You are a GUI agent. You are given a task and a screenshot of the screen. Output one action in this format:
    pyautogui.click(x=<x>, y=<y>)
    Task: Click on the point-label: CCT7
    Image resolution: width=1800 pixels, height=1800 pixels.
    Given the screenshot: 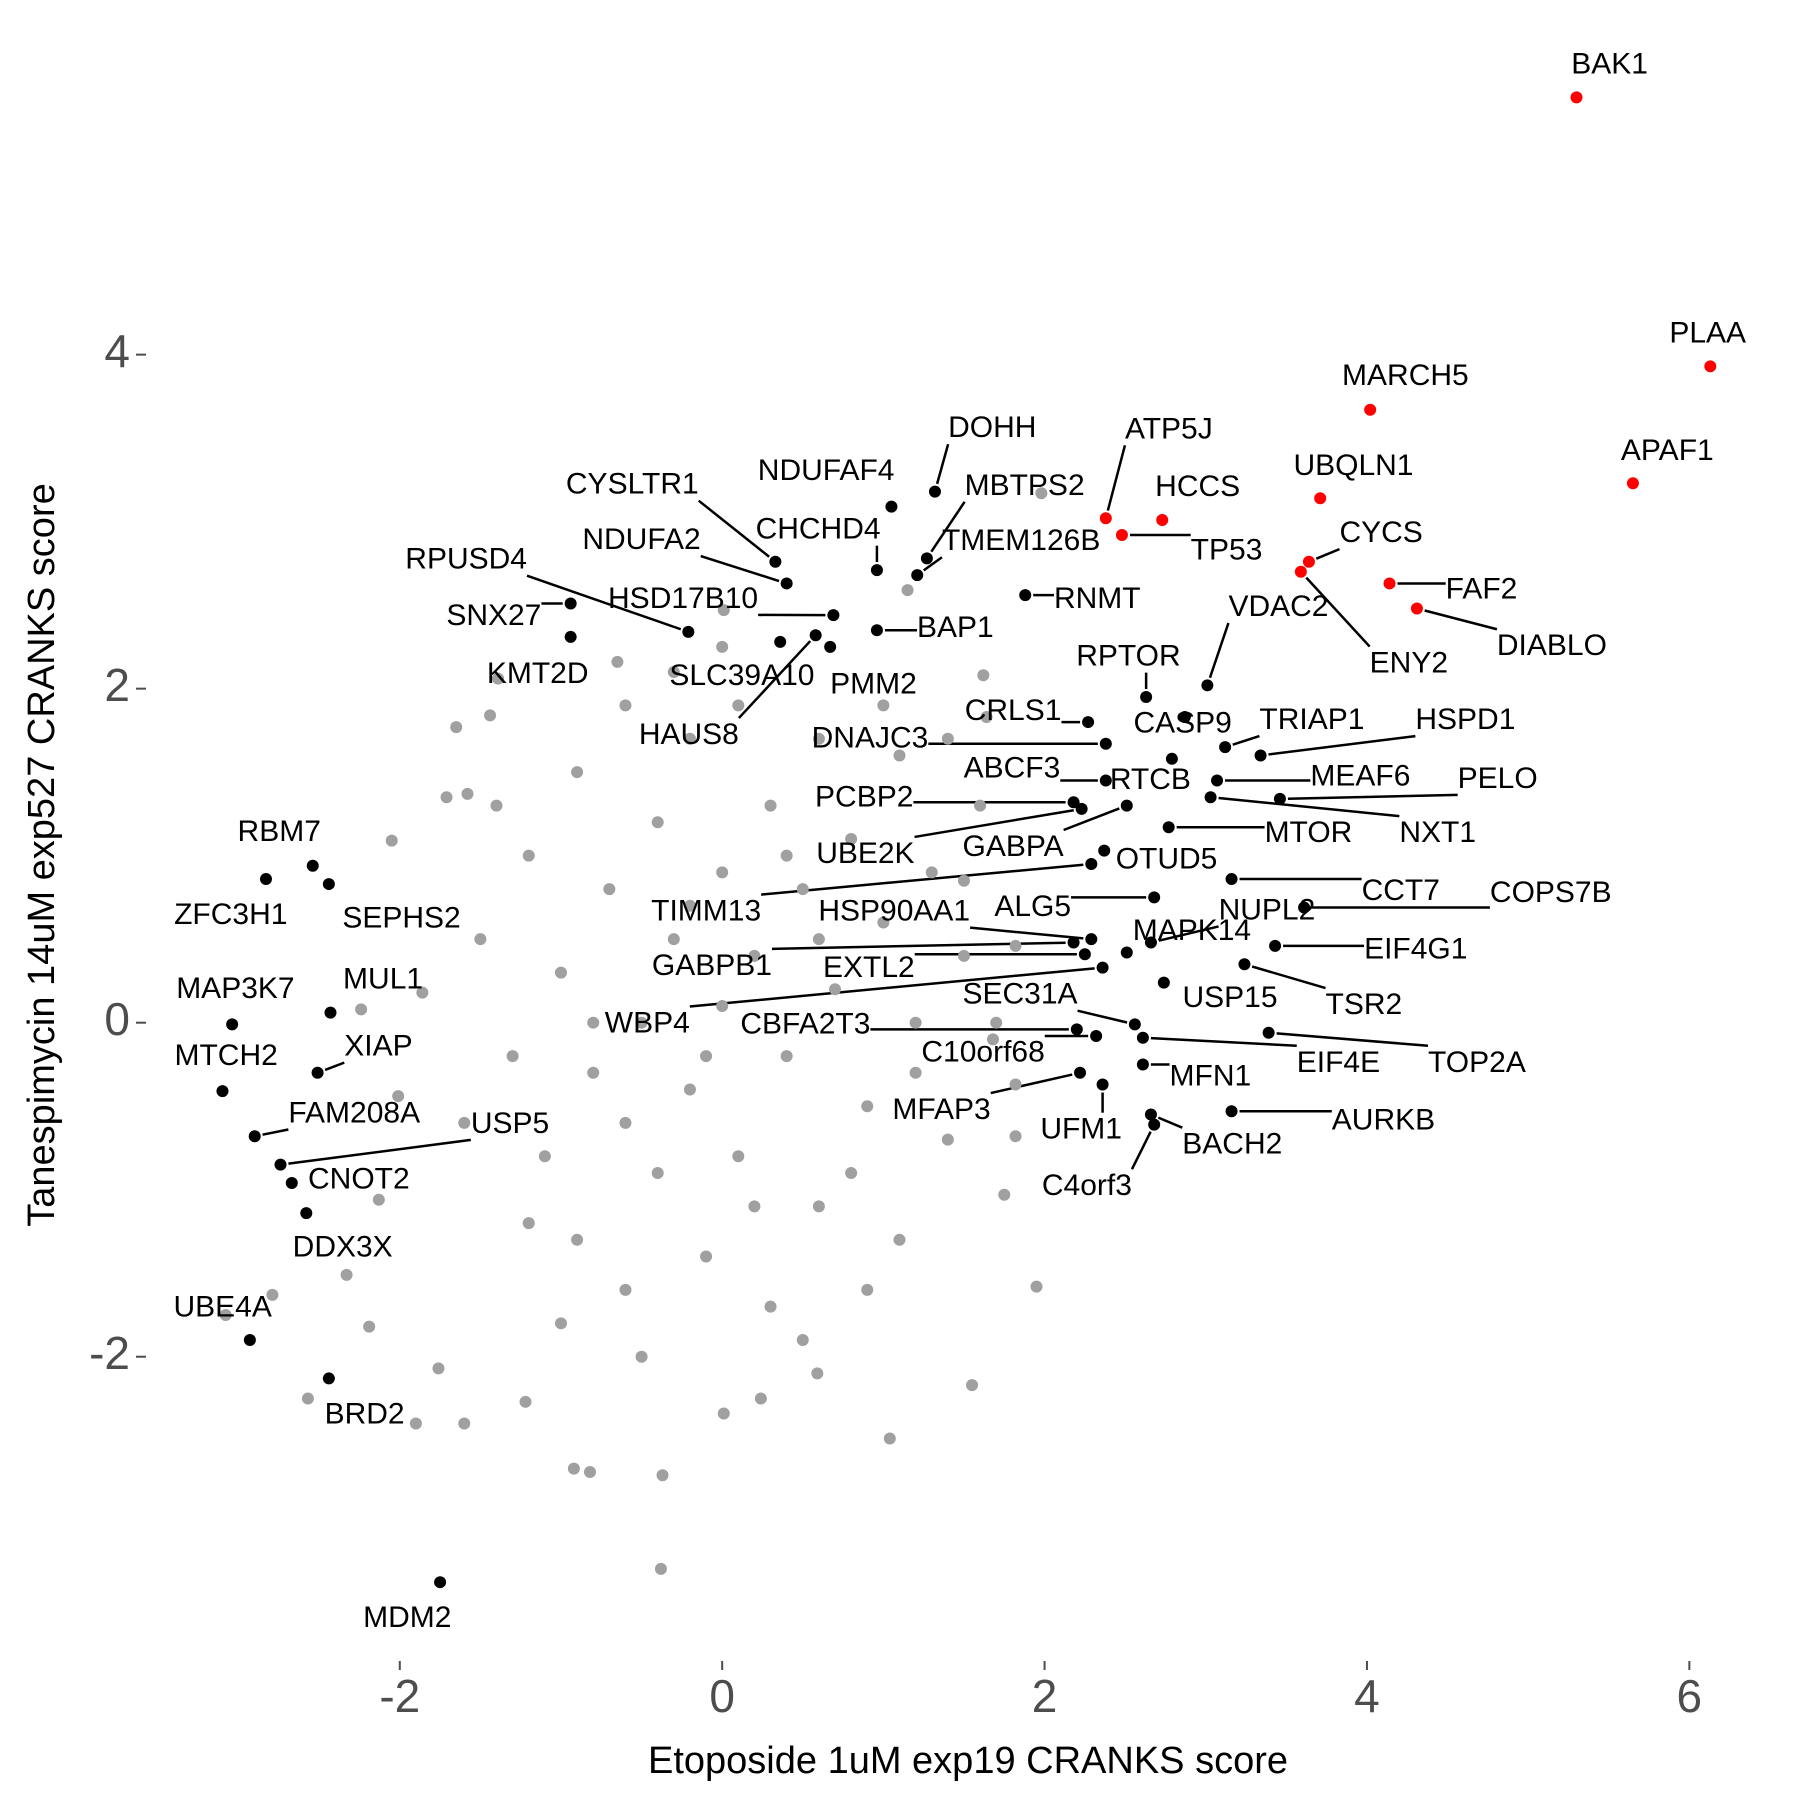 What is the action you would take?
    pyautogui.click(x=1401, y=890)
    